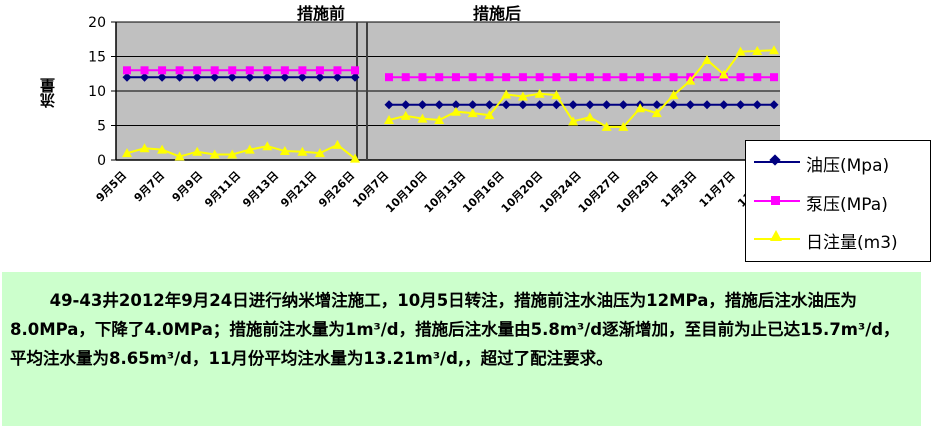 Image resolution: width=941 pixels, height=430 pixels. Describe the element at coordinates (847, 205) in the screenshot. I see `legend-label: 泵压(MPa)` at that location.